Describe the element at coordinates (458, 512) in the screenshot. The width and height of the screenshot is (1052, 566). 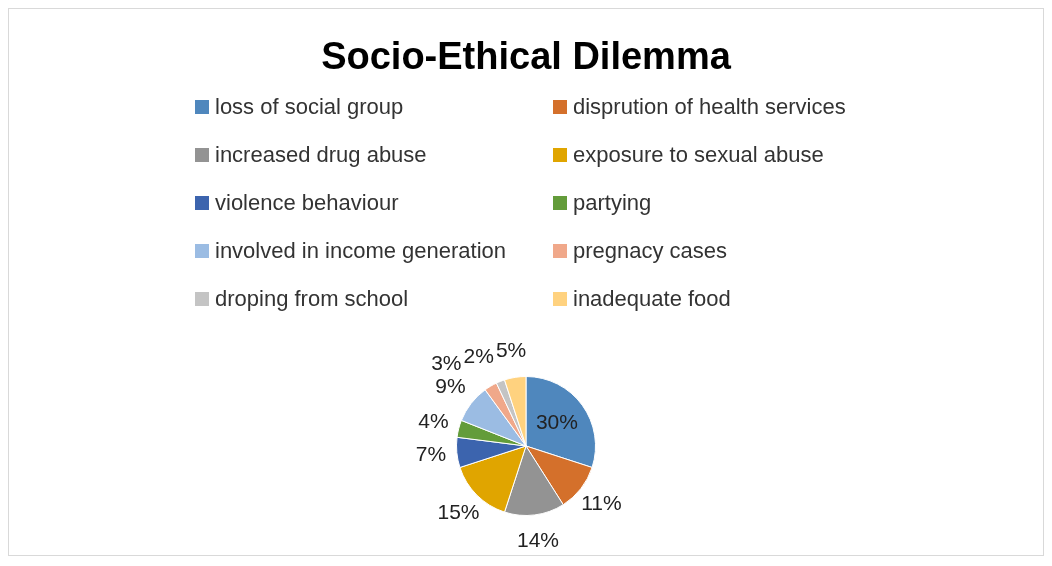
I see `data-label: 15%` at that location.